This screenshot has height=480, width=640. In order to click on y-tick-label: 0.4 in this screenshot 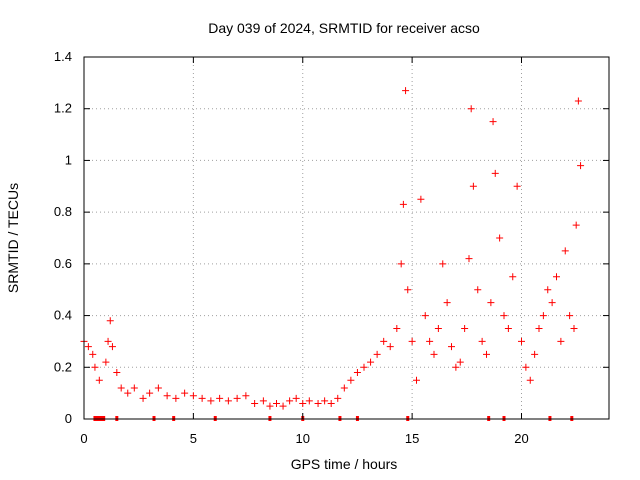, I will do `click(63, 315)`.